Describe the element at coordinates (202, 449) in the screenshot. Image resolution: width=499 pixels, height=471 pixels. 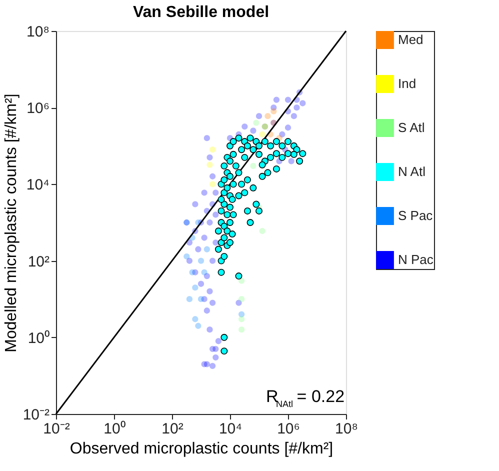
I see `x-axis-title: Observed microplastic counts [#/km²]` at that location.